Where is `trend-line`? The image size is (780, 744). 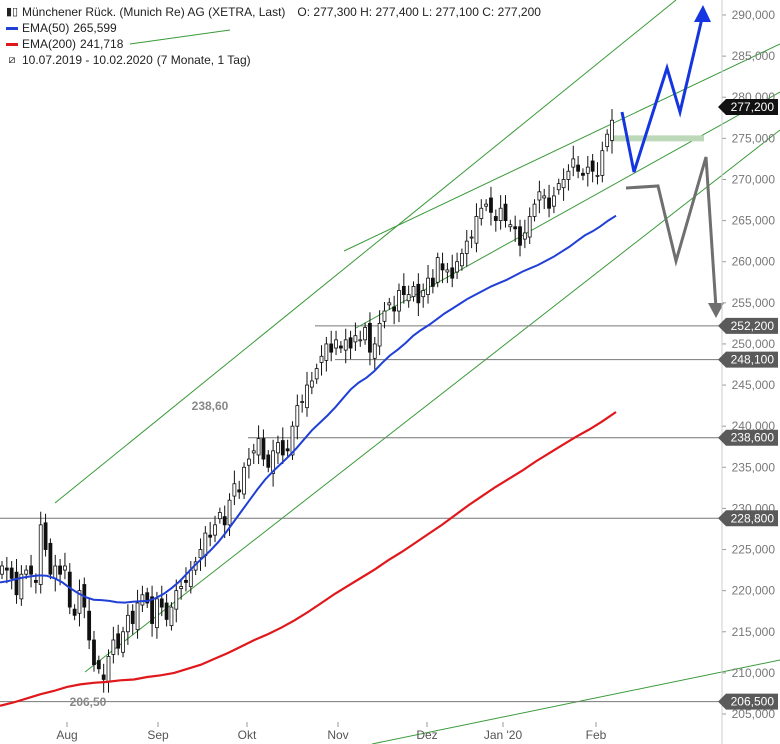 trend-line is located at coordinates (180, 37).